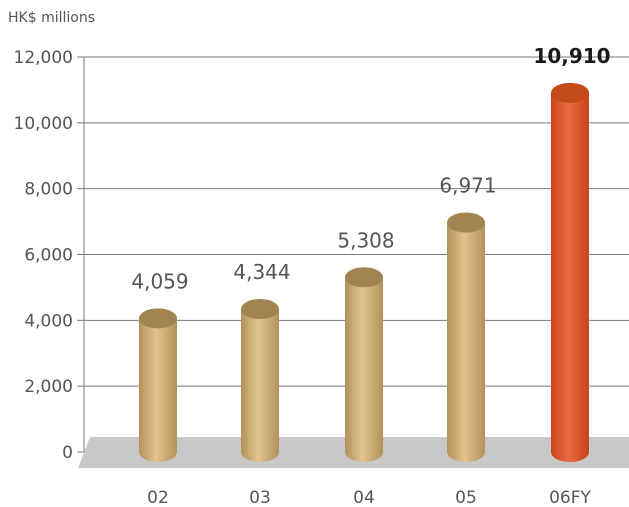  I want to click on x-tick-label: 02, so click(158, 497).